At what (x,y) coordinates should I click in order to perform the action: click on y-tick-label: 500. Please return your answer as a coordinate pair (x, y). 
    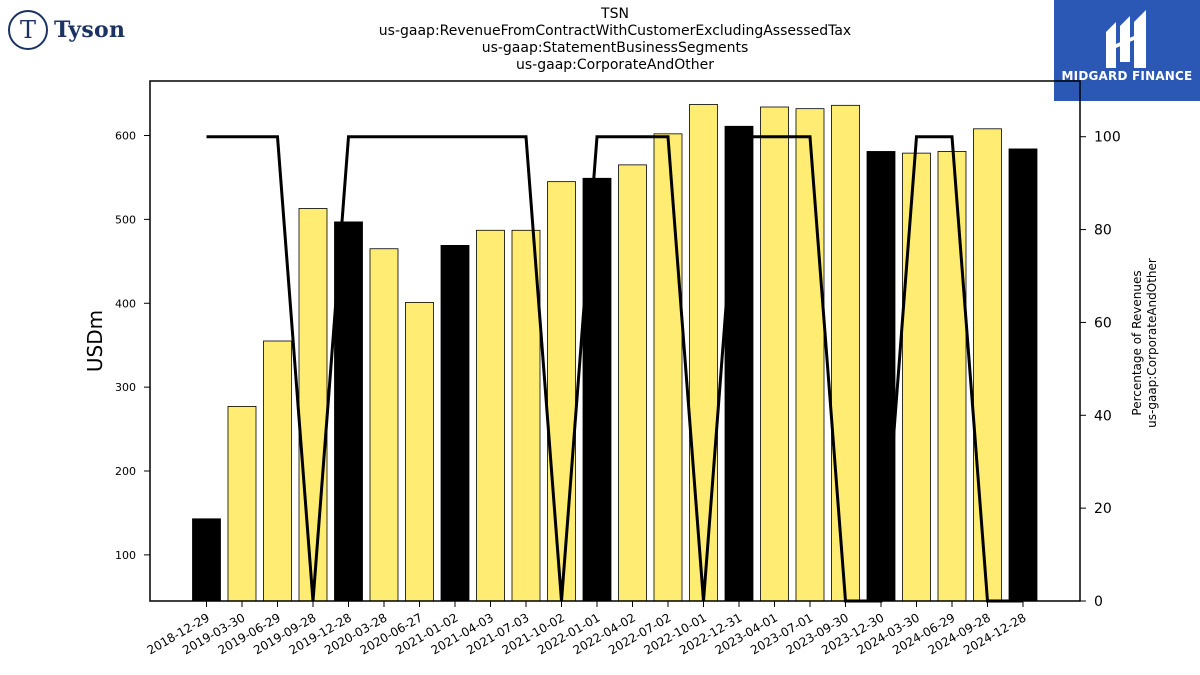
    Looking at the image, I should click on (125, 219).